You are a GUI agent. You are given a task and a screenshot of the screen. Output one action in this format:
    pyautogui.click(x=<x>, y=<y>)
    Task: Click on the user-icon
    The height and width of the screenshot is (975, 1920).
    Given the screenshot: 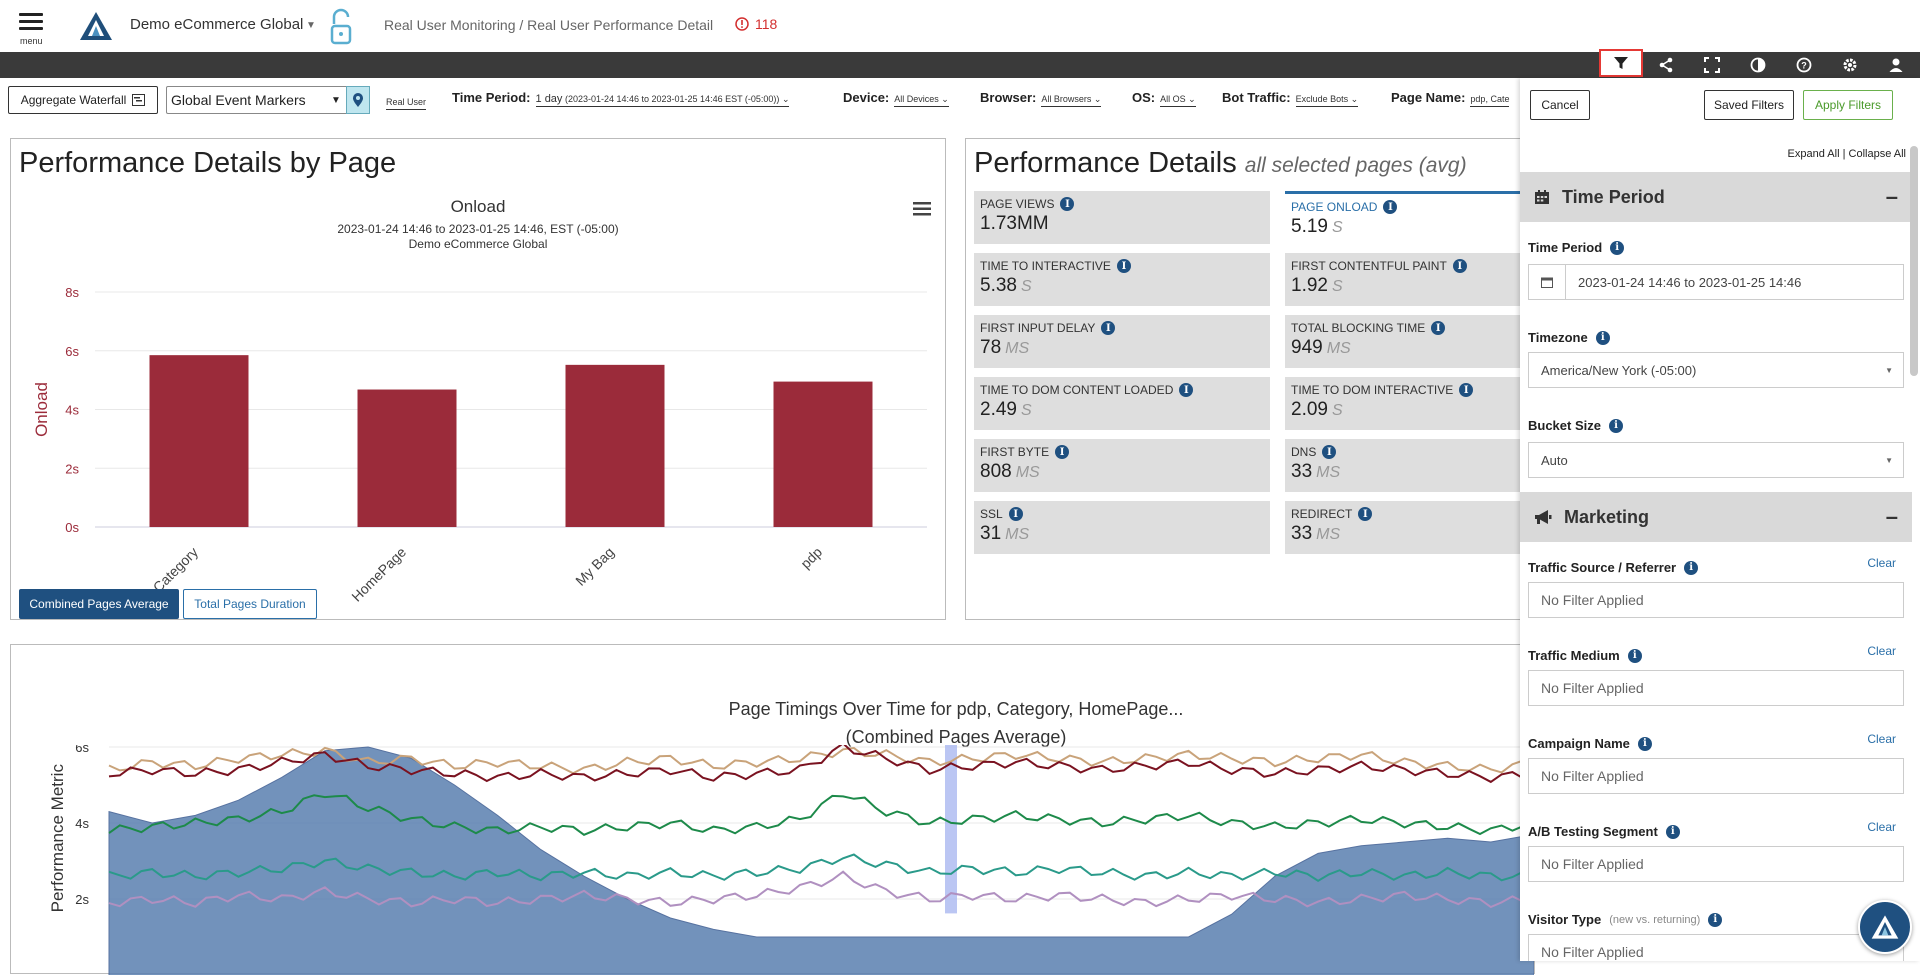 What is the action you would take?
    pyautogui.click(x=1896, y=65)
    